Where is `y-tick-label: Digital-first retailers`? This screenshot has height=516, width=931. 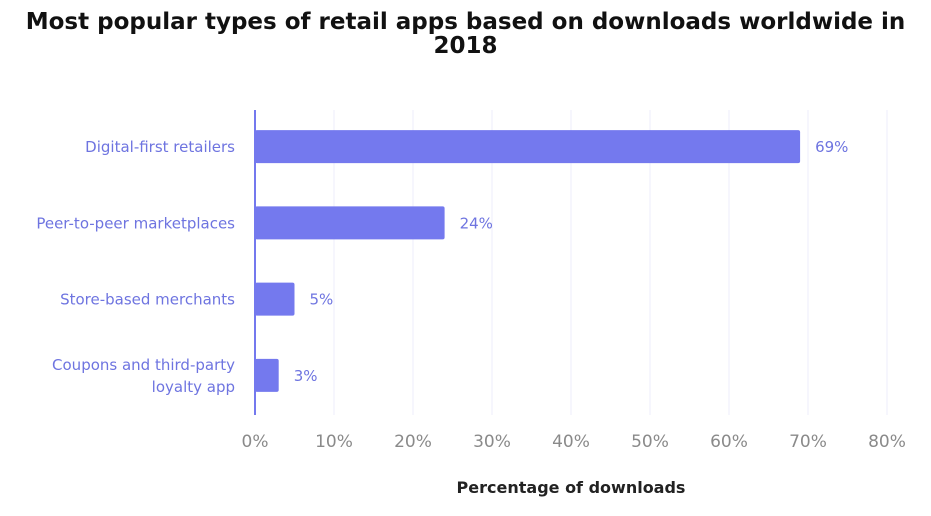
y-tick-label: Digital-first retailers is located at coordinates (160, 147).